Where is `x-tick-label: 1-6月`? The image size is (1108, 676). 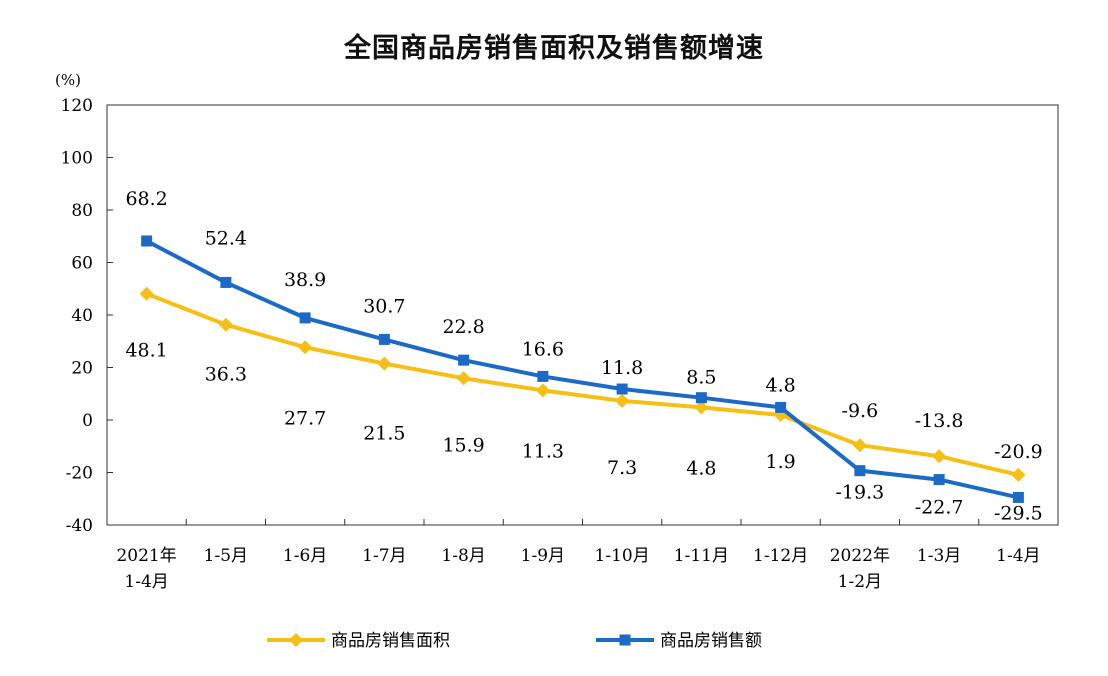
x-tick-label: 1-6月 is located at coordinates (305, 556).